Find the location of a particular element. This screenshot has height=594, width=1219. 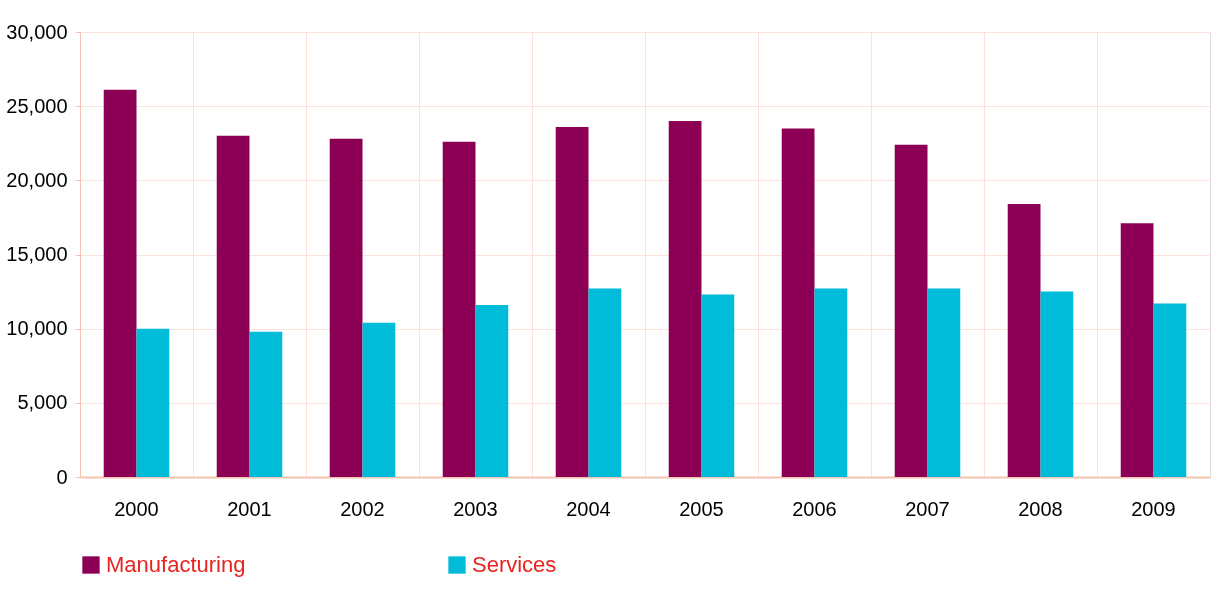

x-tick-label: 2000 is located at coordinates (136, 508).